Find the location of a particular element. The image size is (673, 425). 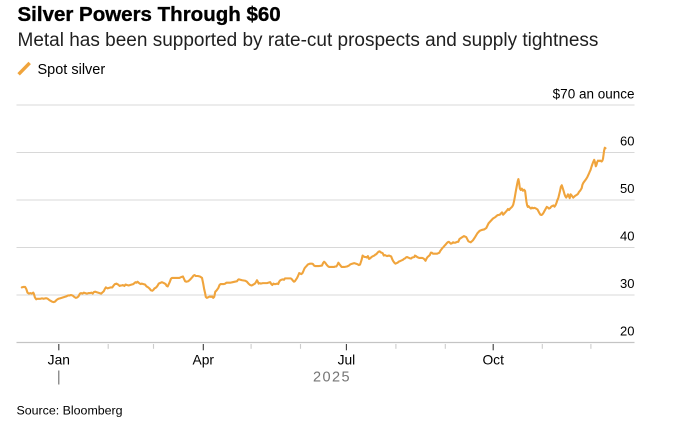

svg-text: Jul is located at coordinates (347, 360).